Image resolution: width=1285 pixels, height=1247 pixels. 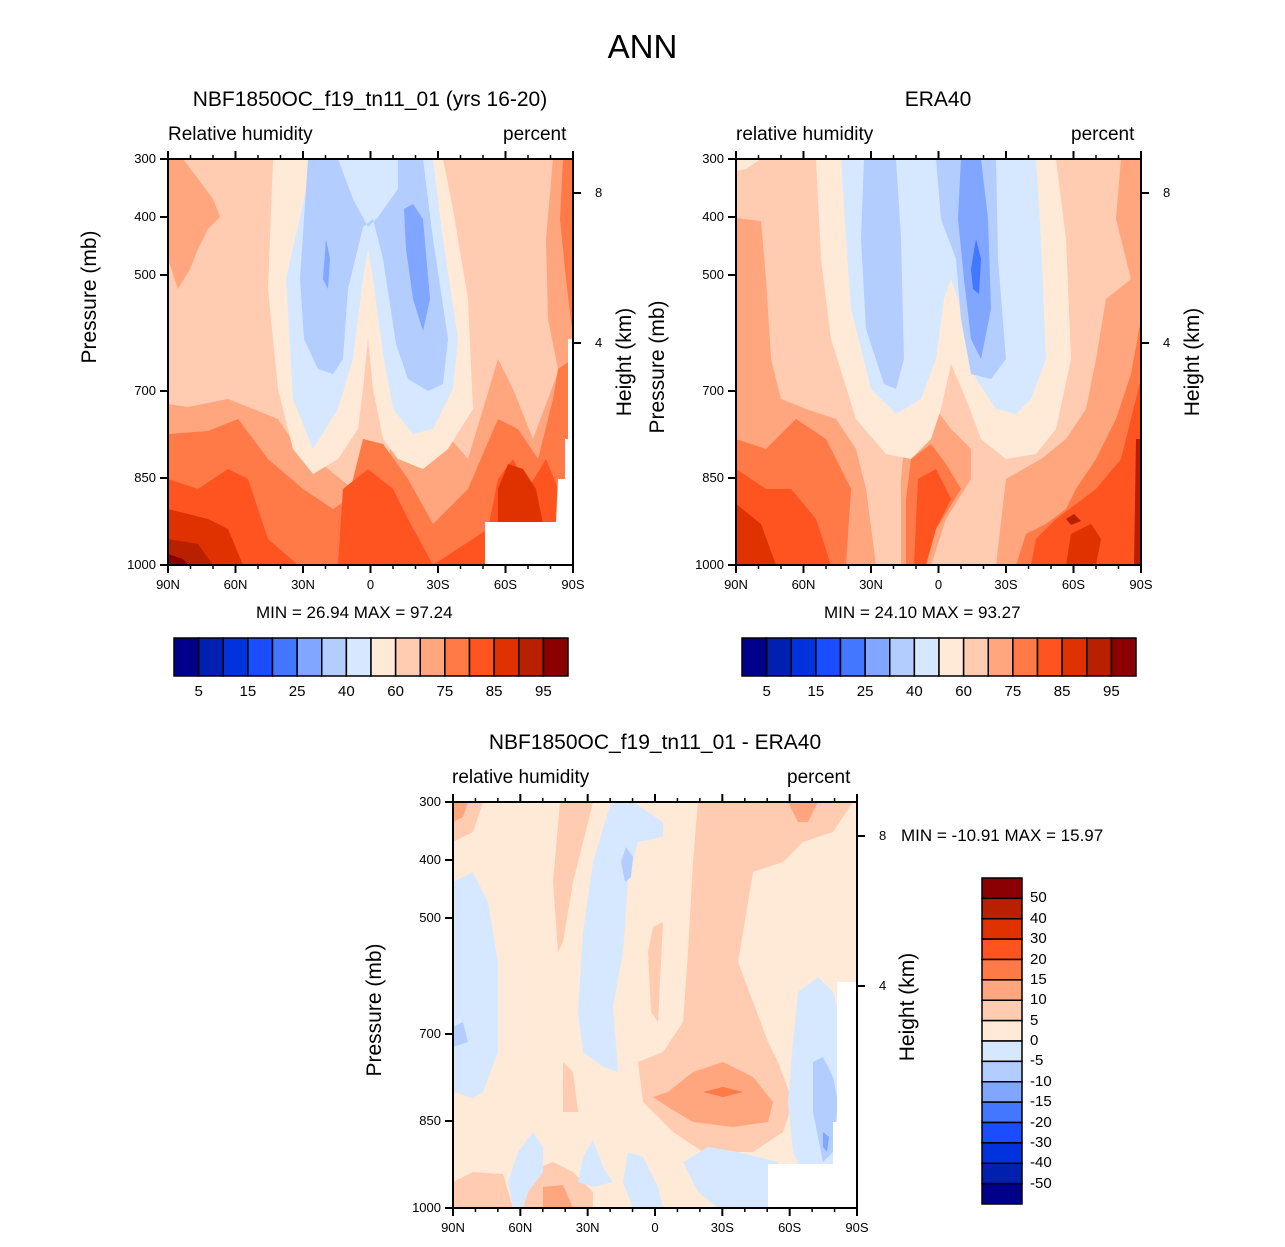 What do you see at coordinates (907, 1007) in the screenshot?
I see `y-axis-label-right: Height (km)` at bounding box center [907, 1007].